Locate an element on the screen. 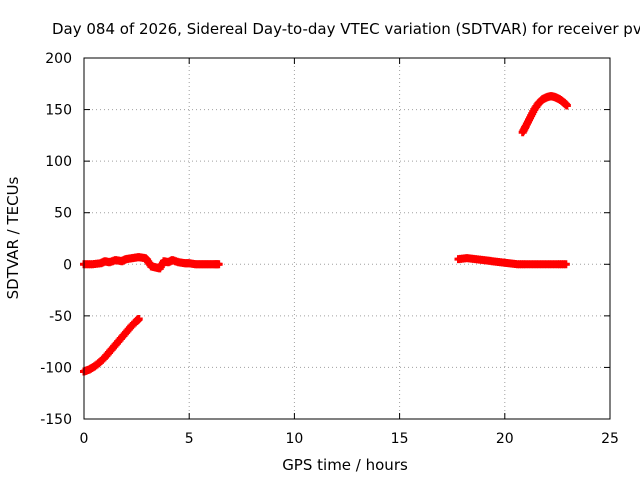 The width and height of the screenshot is (640, 480). y-tick-label: -100 is located at coordinates (56, 368).